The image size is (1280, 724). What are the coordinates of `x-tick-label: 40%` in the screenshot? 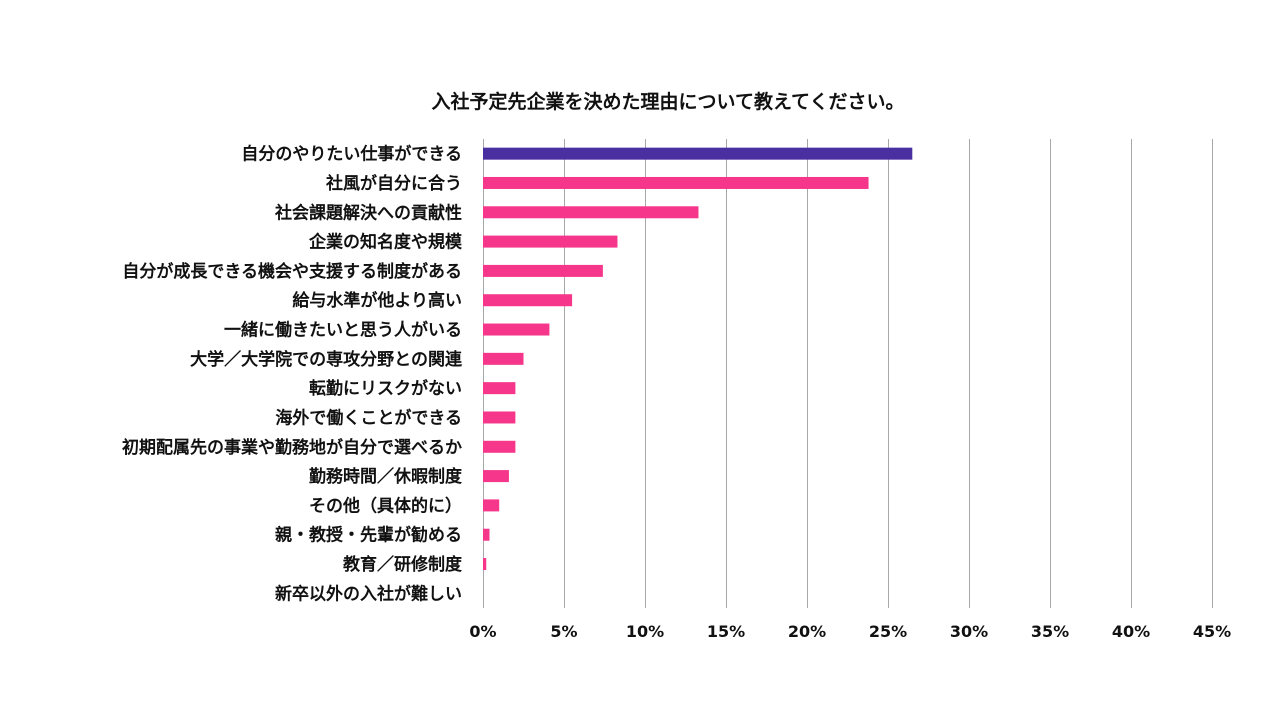 It's located at (1131, 631).